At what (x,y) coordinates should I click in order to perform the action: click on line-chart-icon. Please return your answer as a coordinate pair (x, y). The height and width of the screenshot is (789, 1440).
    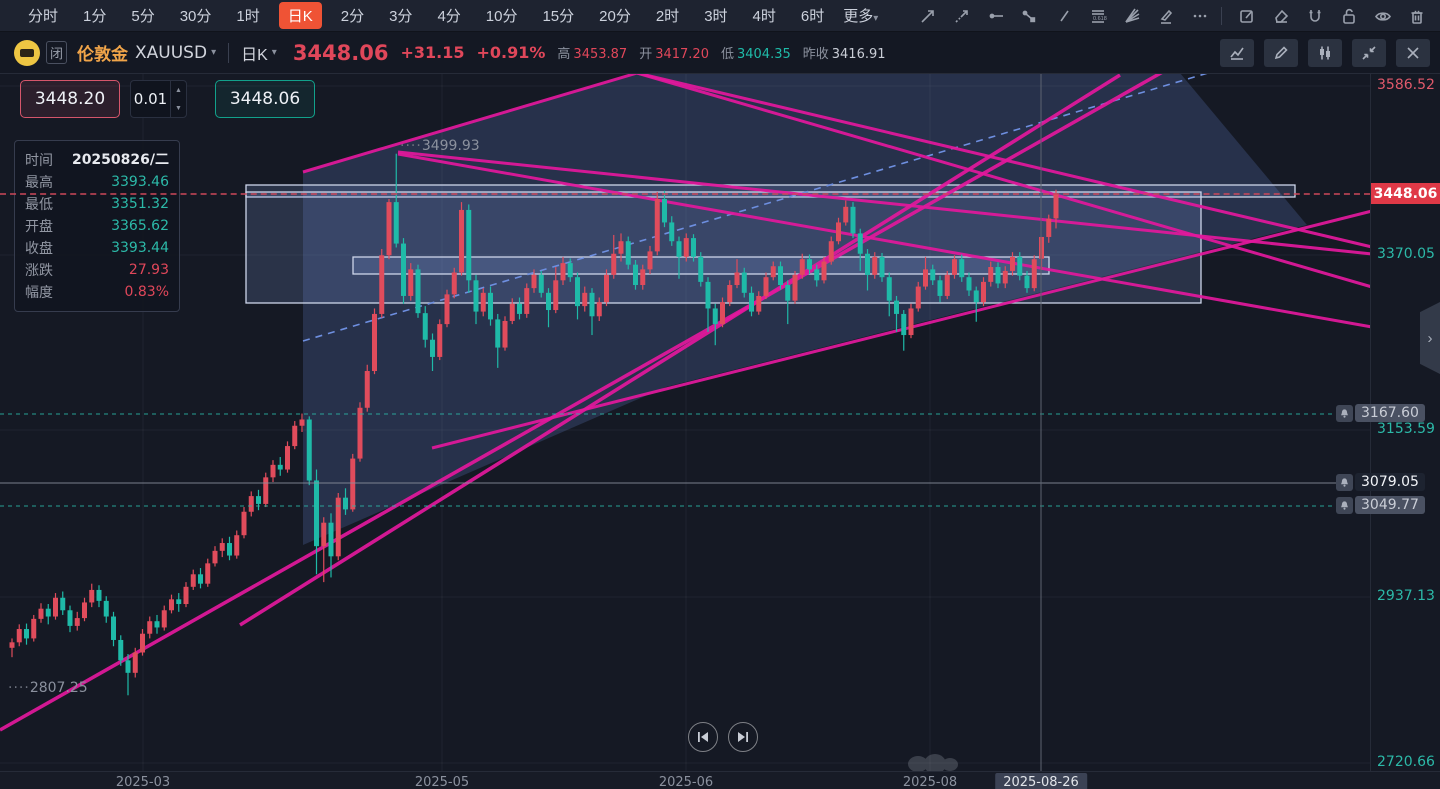
    Looking at the image, I should click on (1237, 53).